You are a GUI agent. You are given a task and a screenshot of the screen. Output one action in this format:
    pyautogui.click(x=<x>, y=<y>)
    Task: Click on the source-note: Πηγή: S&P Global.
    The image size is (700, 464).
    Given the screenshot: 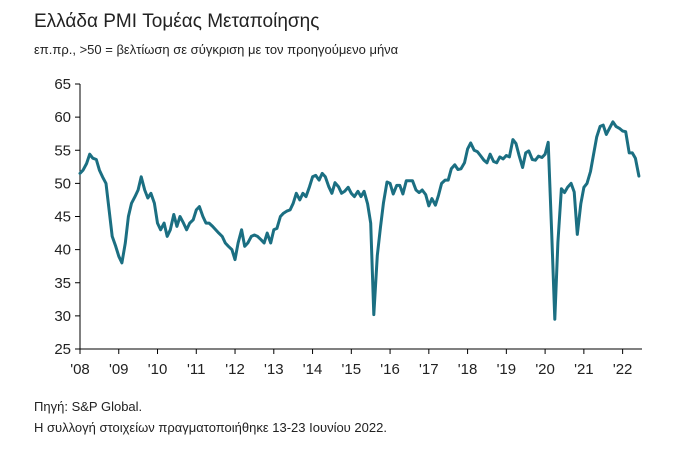 What is the action you would take?
    pyautogui.click(x=88, y=406)
    